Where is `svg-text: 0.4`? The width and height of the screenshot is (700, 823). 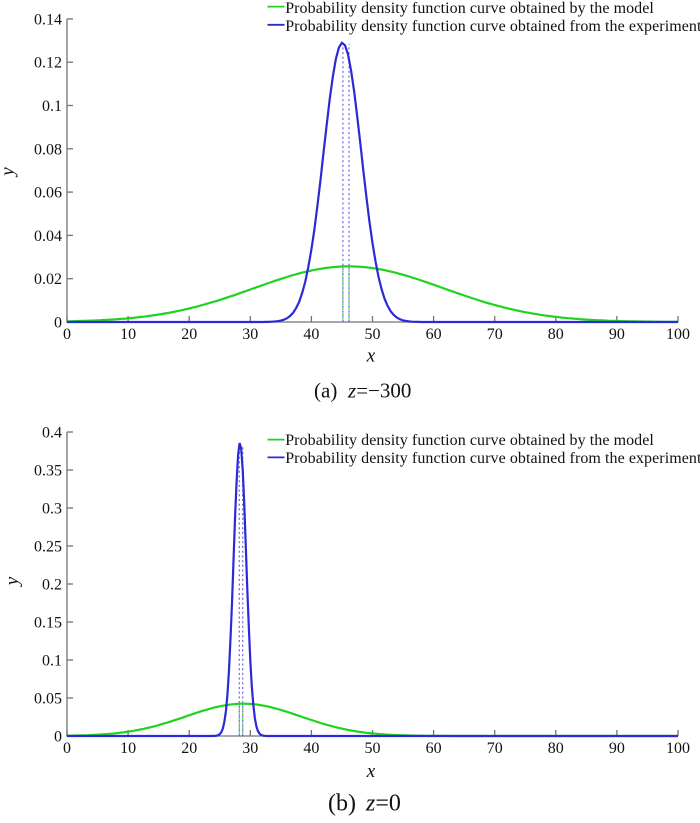 svg-text: 0.4 is located at coordinates (52, 433).